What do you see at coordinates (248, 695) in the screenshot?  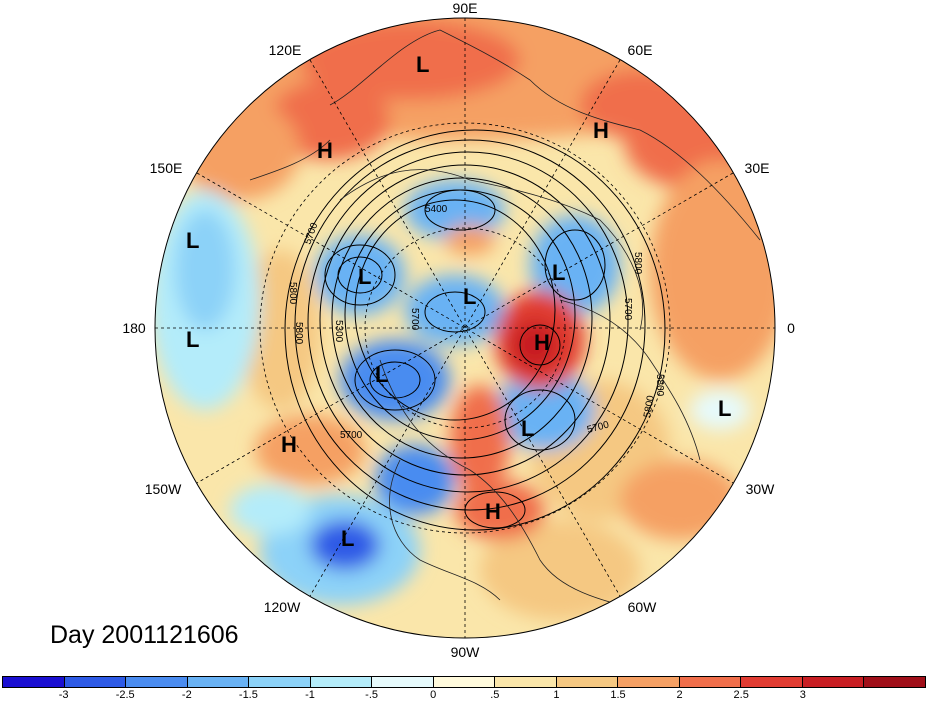 I see `colorbar-tick-label: -1.5` at bounding box center [248, 695].